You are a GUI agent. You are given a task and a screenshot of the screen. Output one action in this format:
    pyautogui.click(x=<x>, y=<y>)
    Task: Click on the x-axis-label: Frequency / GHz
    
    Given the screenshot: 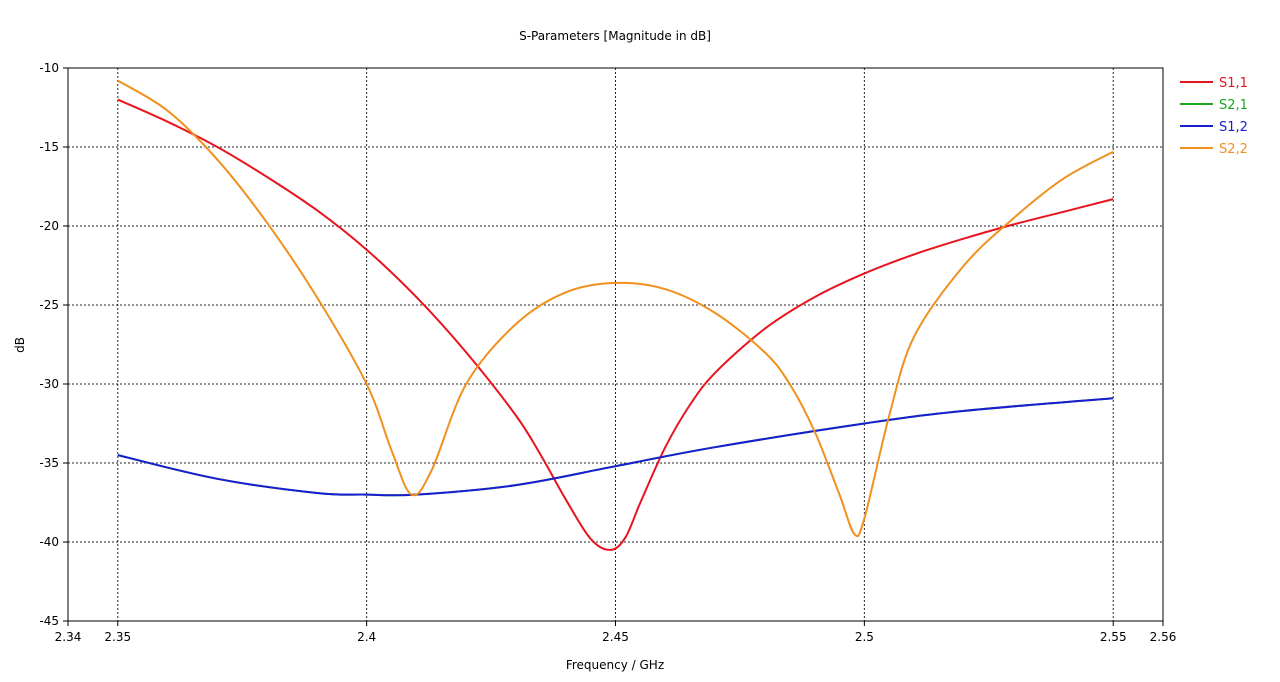 What is the action you would take?
    pyautogui.click(x=615, y=665)
    